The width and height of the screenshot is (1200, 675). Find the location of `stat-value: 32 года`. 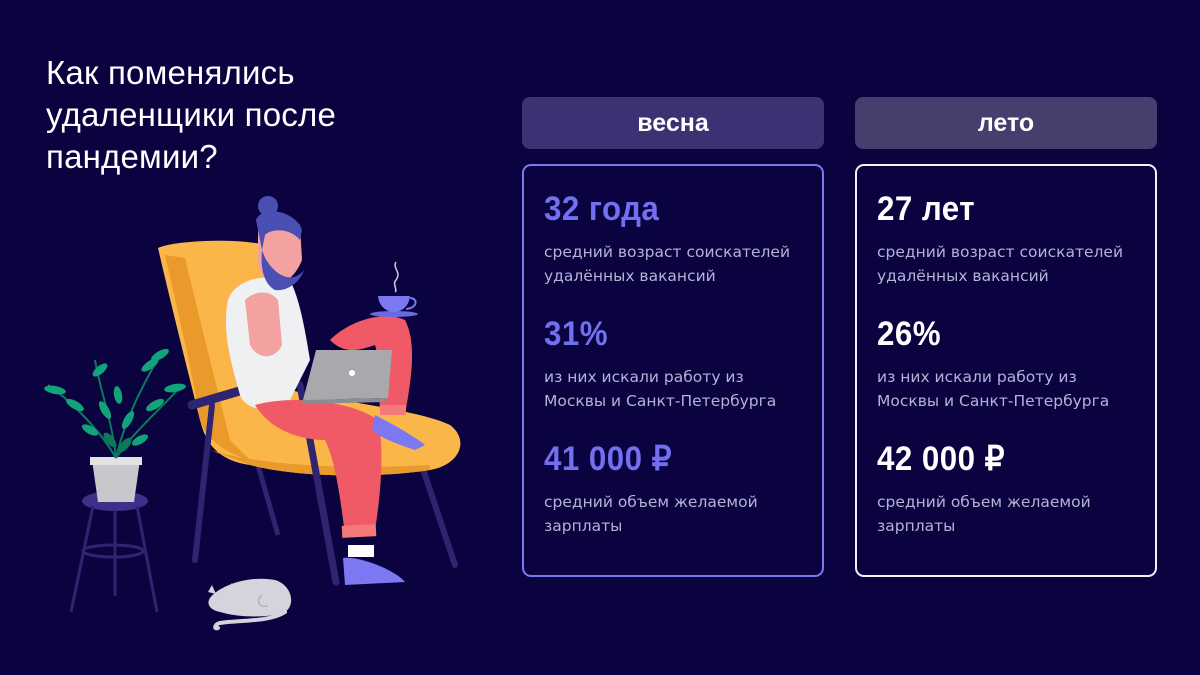

stat-value: 32 года is located at coordinates (602, 209).